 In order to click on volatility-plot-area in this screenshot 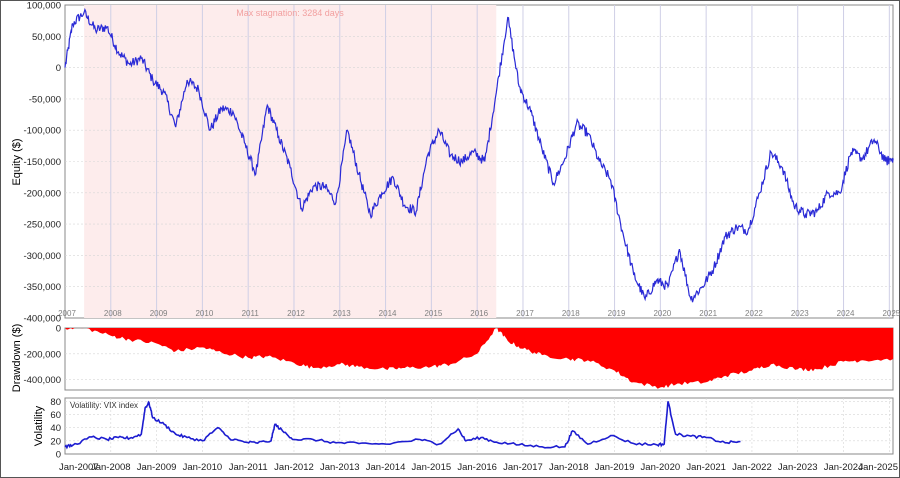, I will do `click(479, 426)`.